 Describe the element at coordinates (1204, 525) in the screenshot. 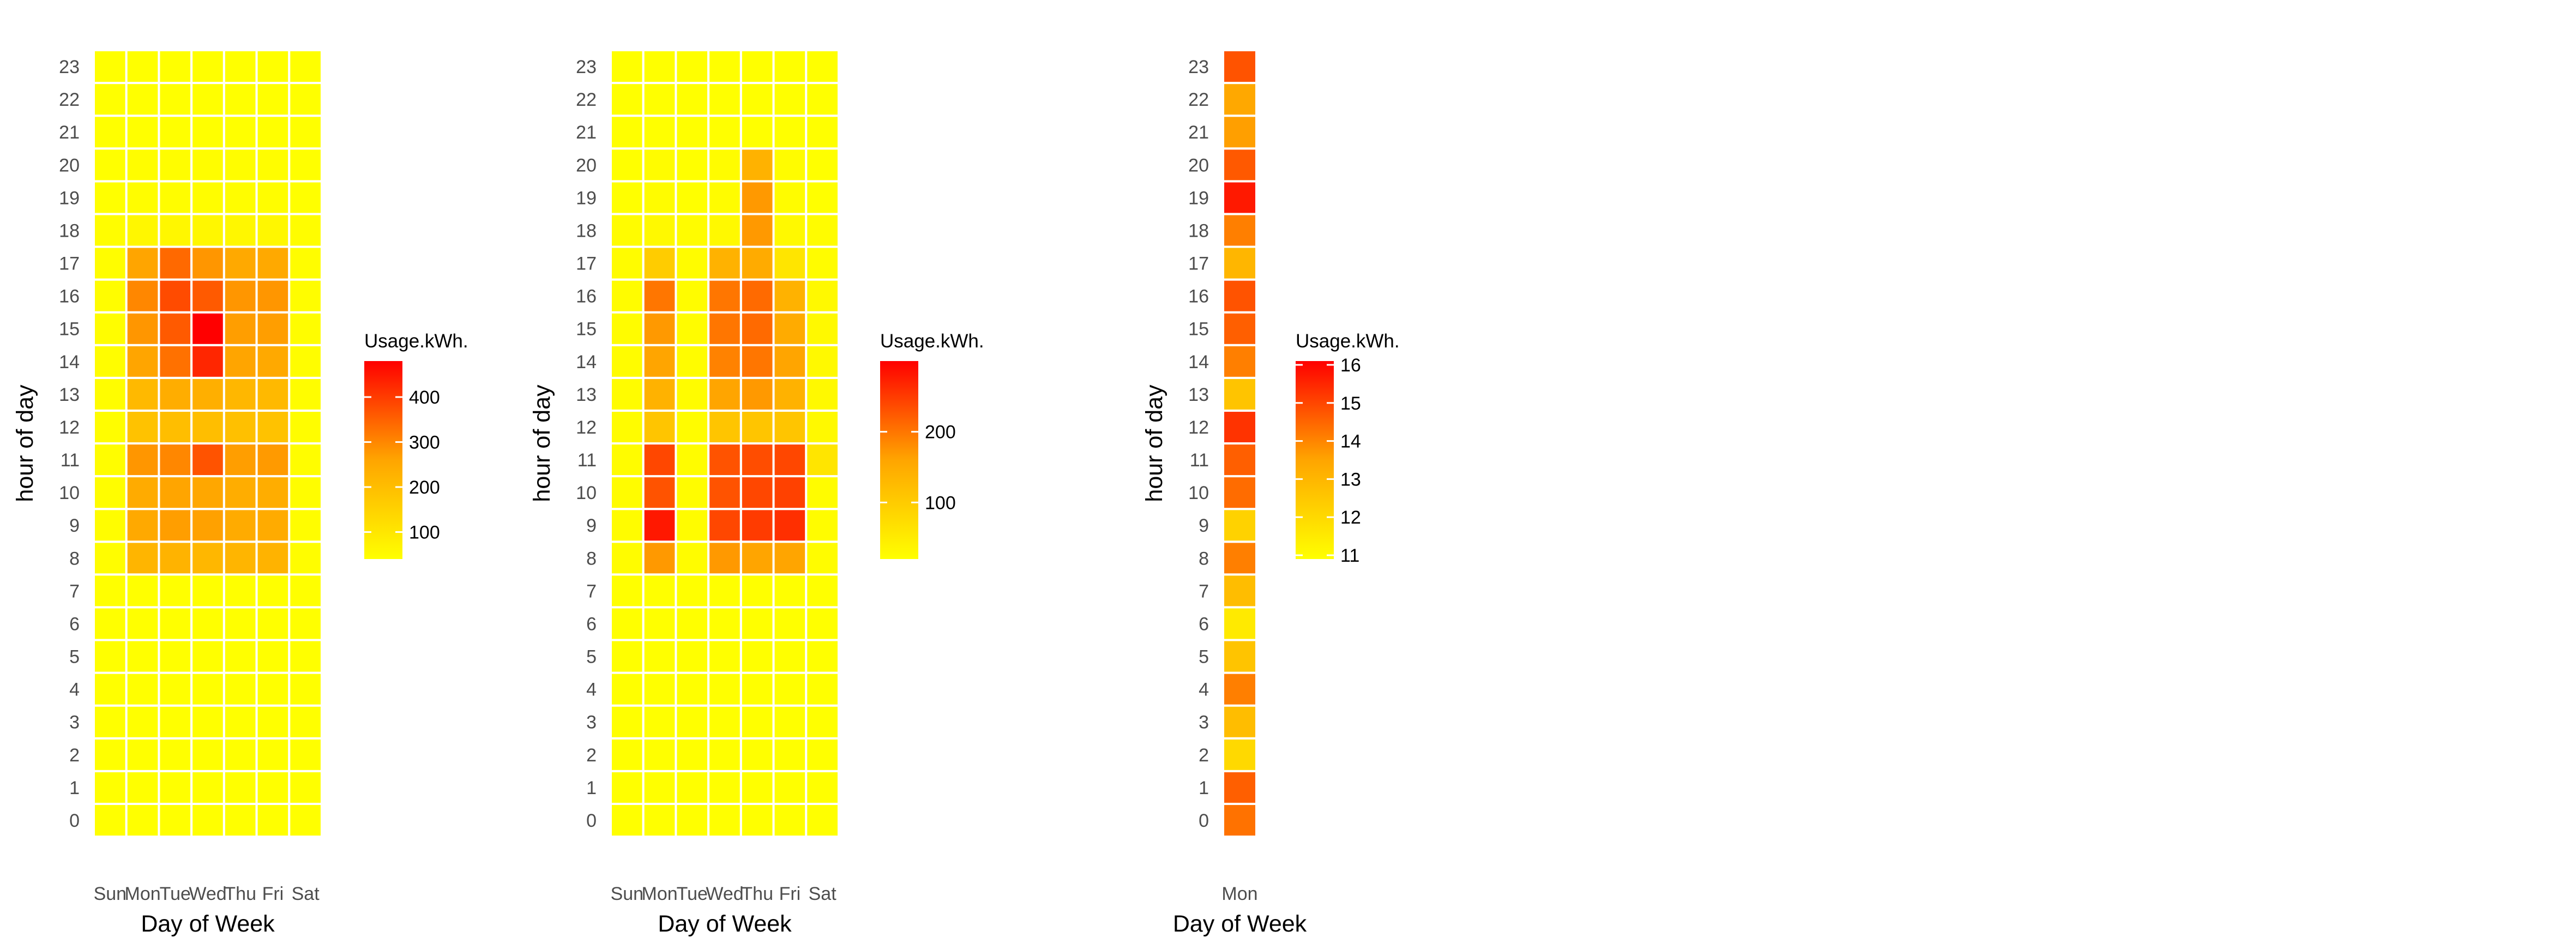

I see `y-tick-label: 9` at that location.